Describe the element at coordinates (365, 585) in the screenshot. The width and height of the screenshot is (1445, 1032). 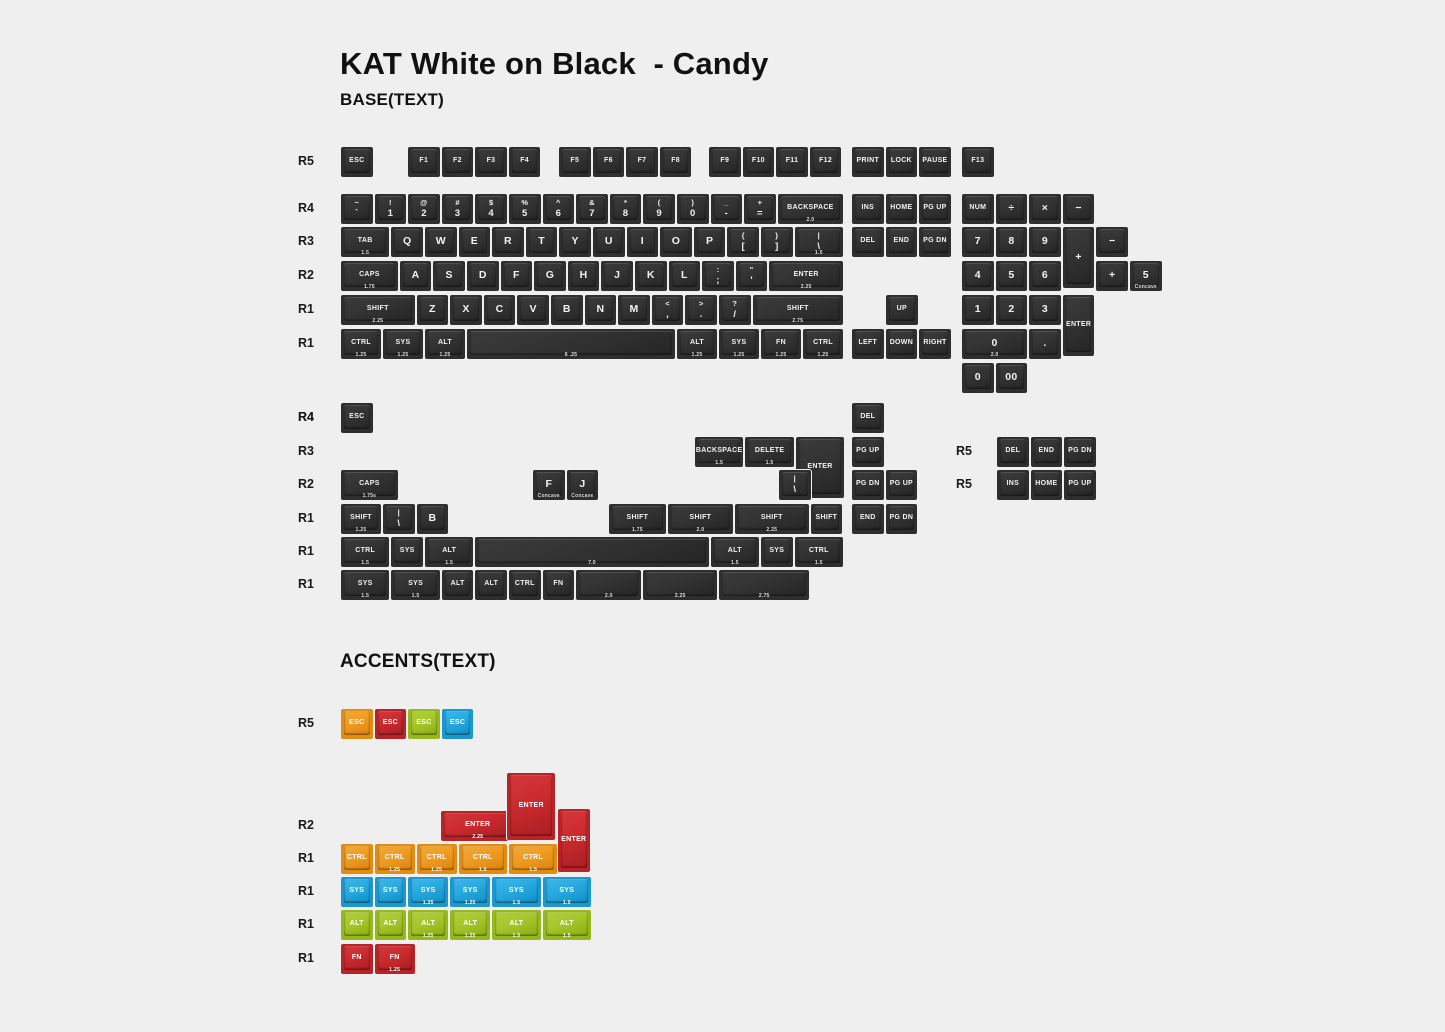
I see `key-last-0-sys: SYS 1.5` at that location.